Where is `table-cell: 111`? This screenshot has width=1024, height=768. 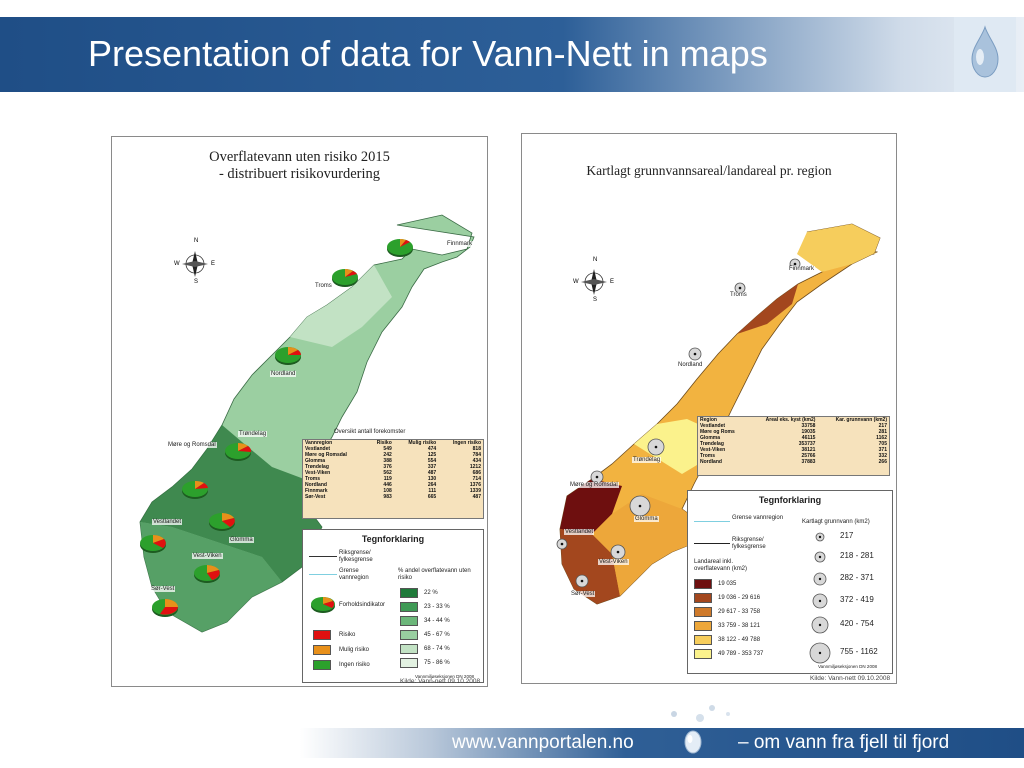 table-cell: 111 is located at coordinates (432, 491).